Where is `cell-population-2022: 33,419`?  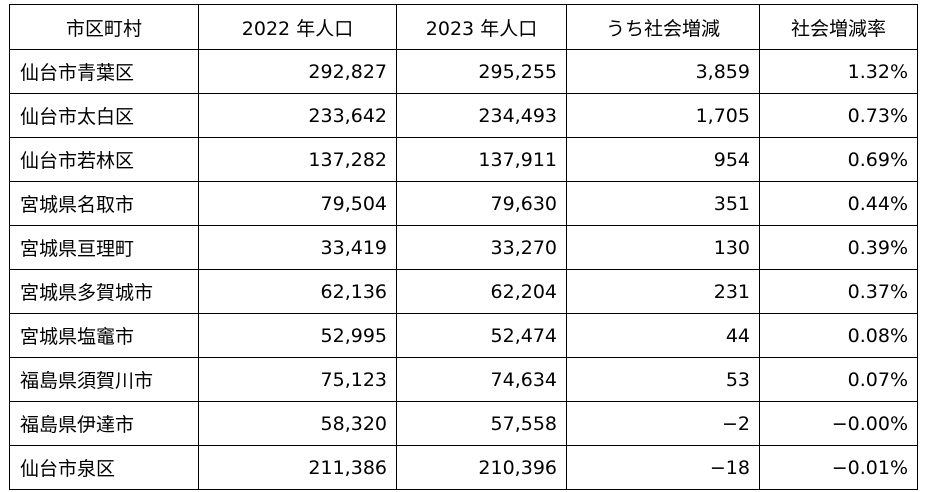 cell-population-2022: 33,419 is located at coordinates (297, 247).